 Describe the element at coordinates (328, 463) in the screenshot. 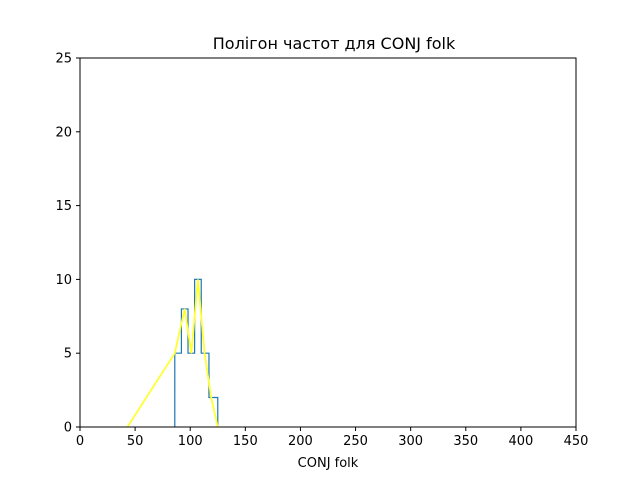

I see `x-axis-label: CONJ folk` at that location.